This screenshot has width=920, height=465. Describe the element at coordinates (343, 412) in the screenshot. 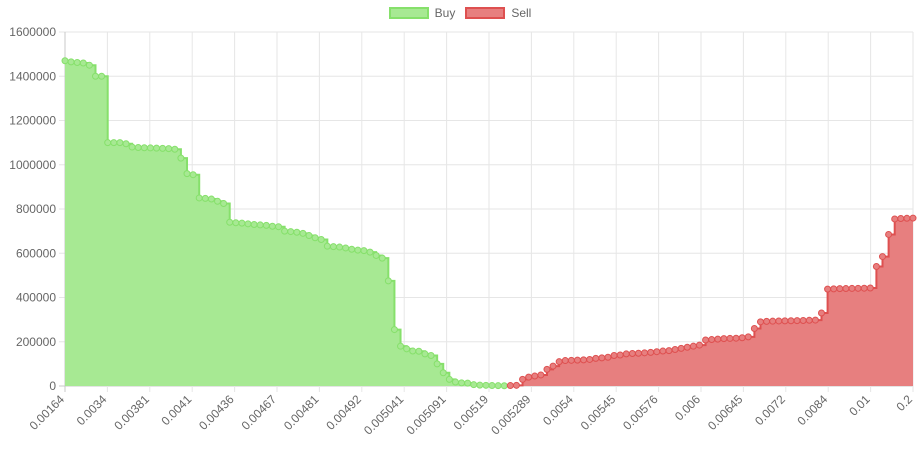

I see `x-tick-label: 0.00492` at that location.